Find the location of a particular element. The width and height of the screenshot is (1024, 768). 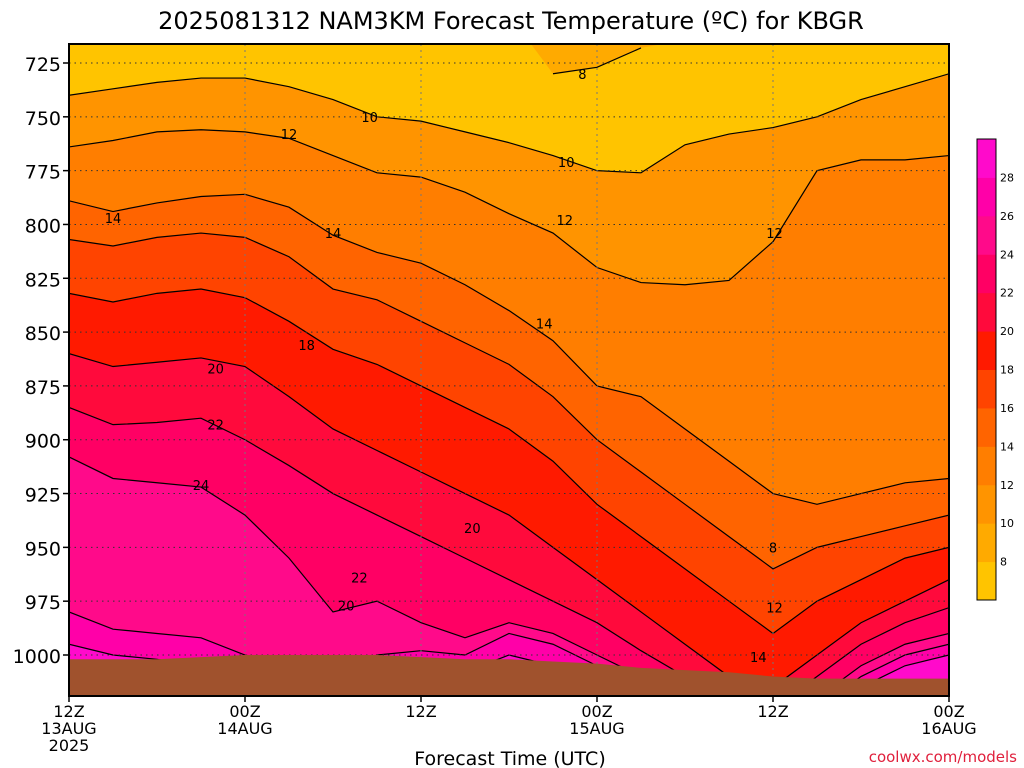

x-axis-label: Forecast Time (UTC) is located at coordinates (509, 758).